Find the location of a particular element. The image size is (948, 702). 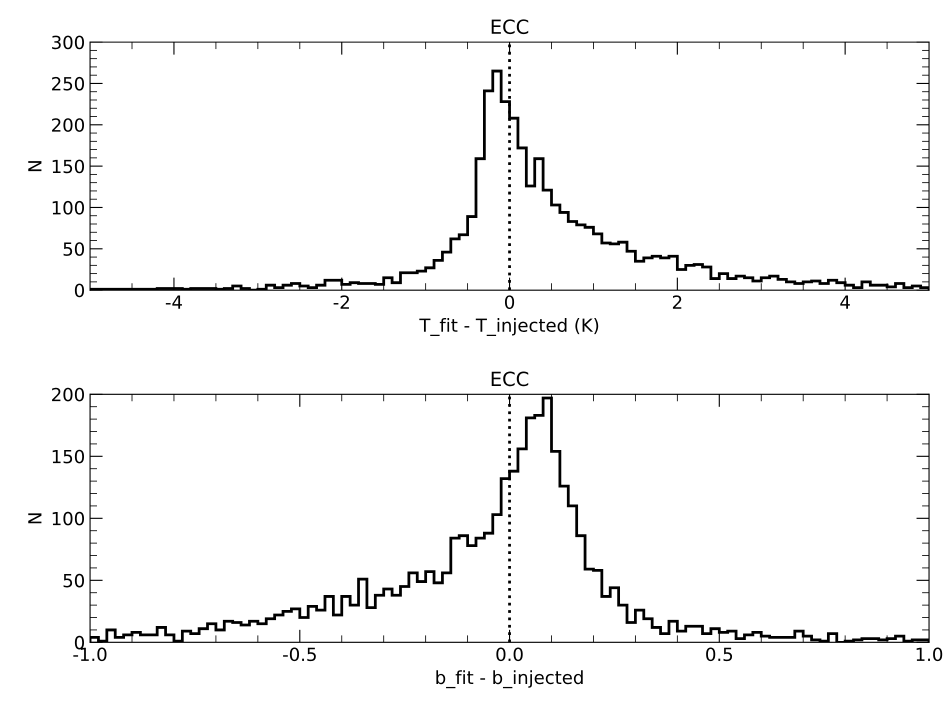

x-tick-label: -2 is located at coordinates (341, 302).